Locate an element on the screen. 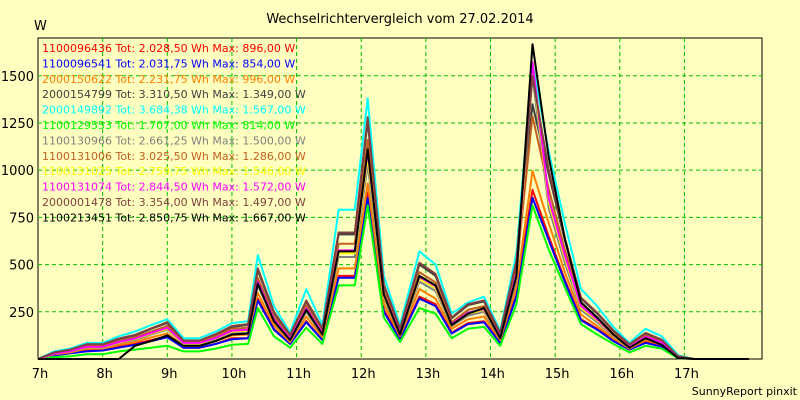 The width and height of the screenshot is (800, 400). x-tick-label: 11h is located at coordinates (298, 374).